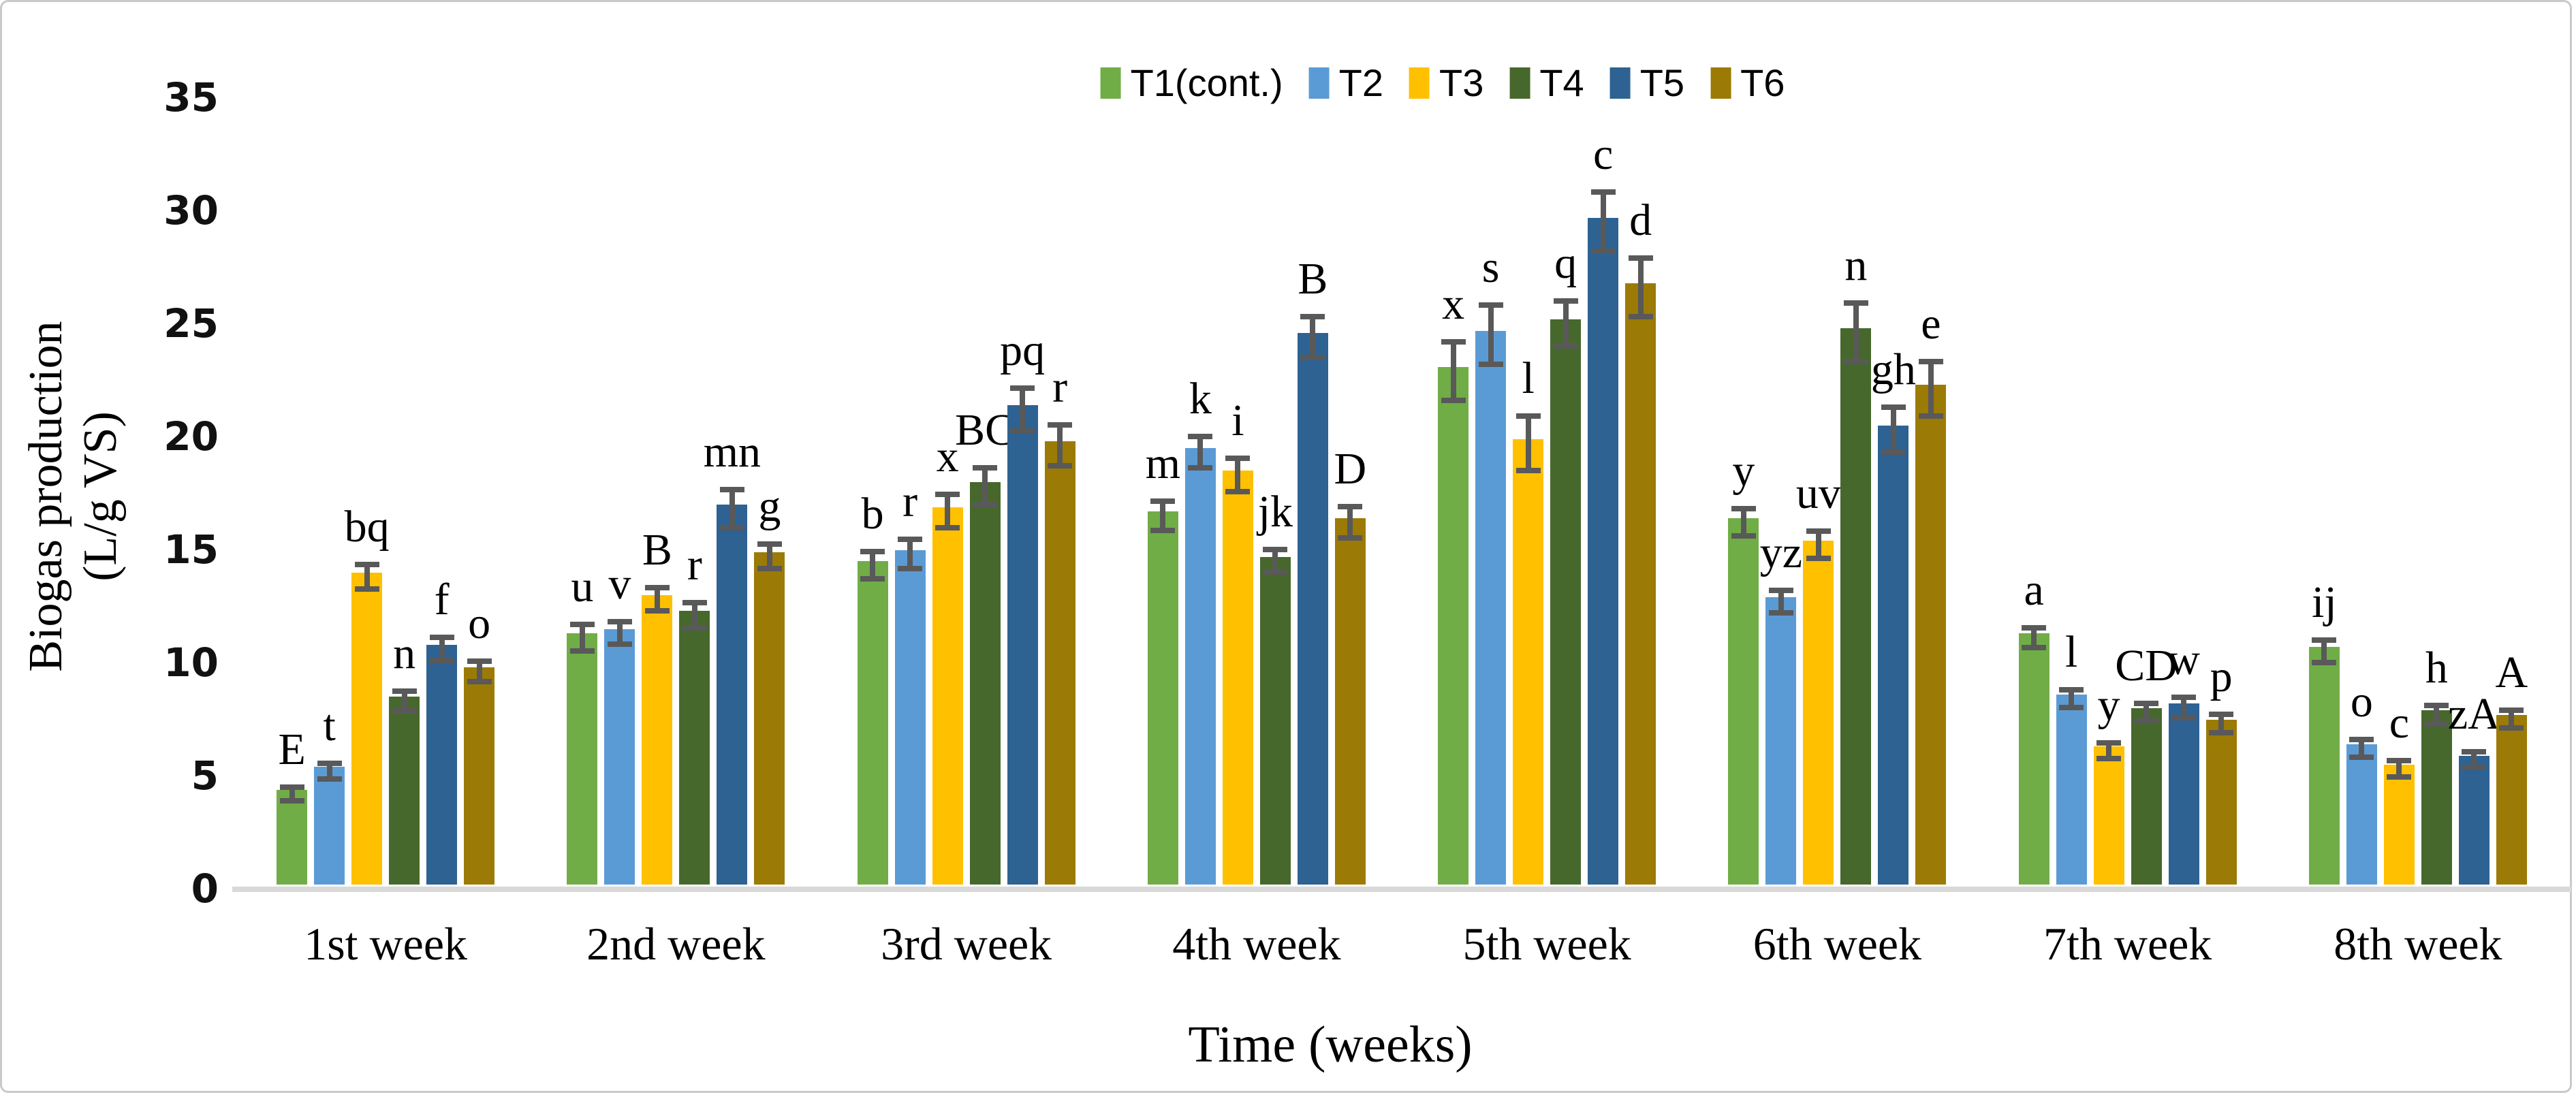 This screenshot has width=2576, height=1097. I want to click on legend-item: T6, so click(1747, 83).